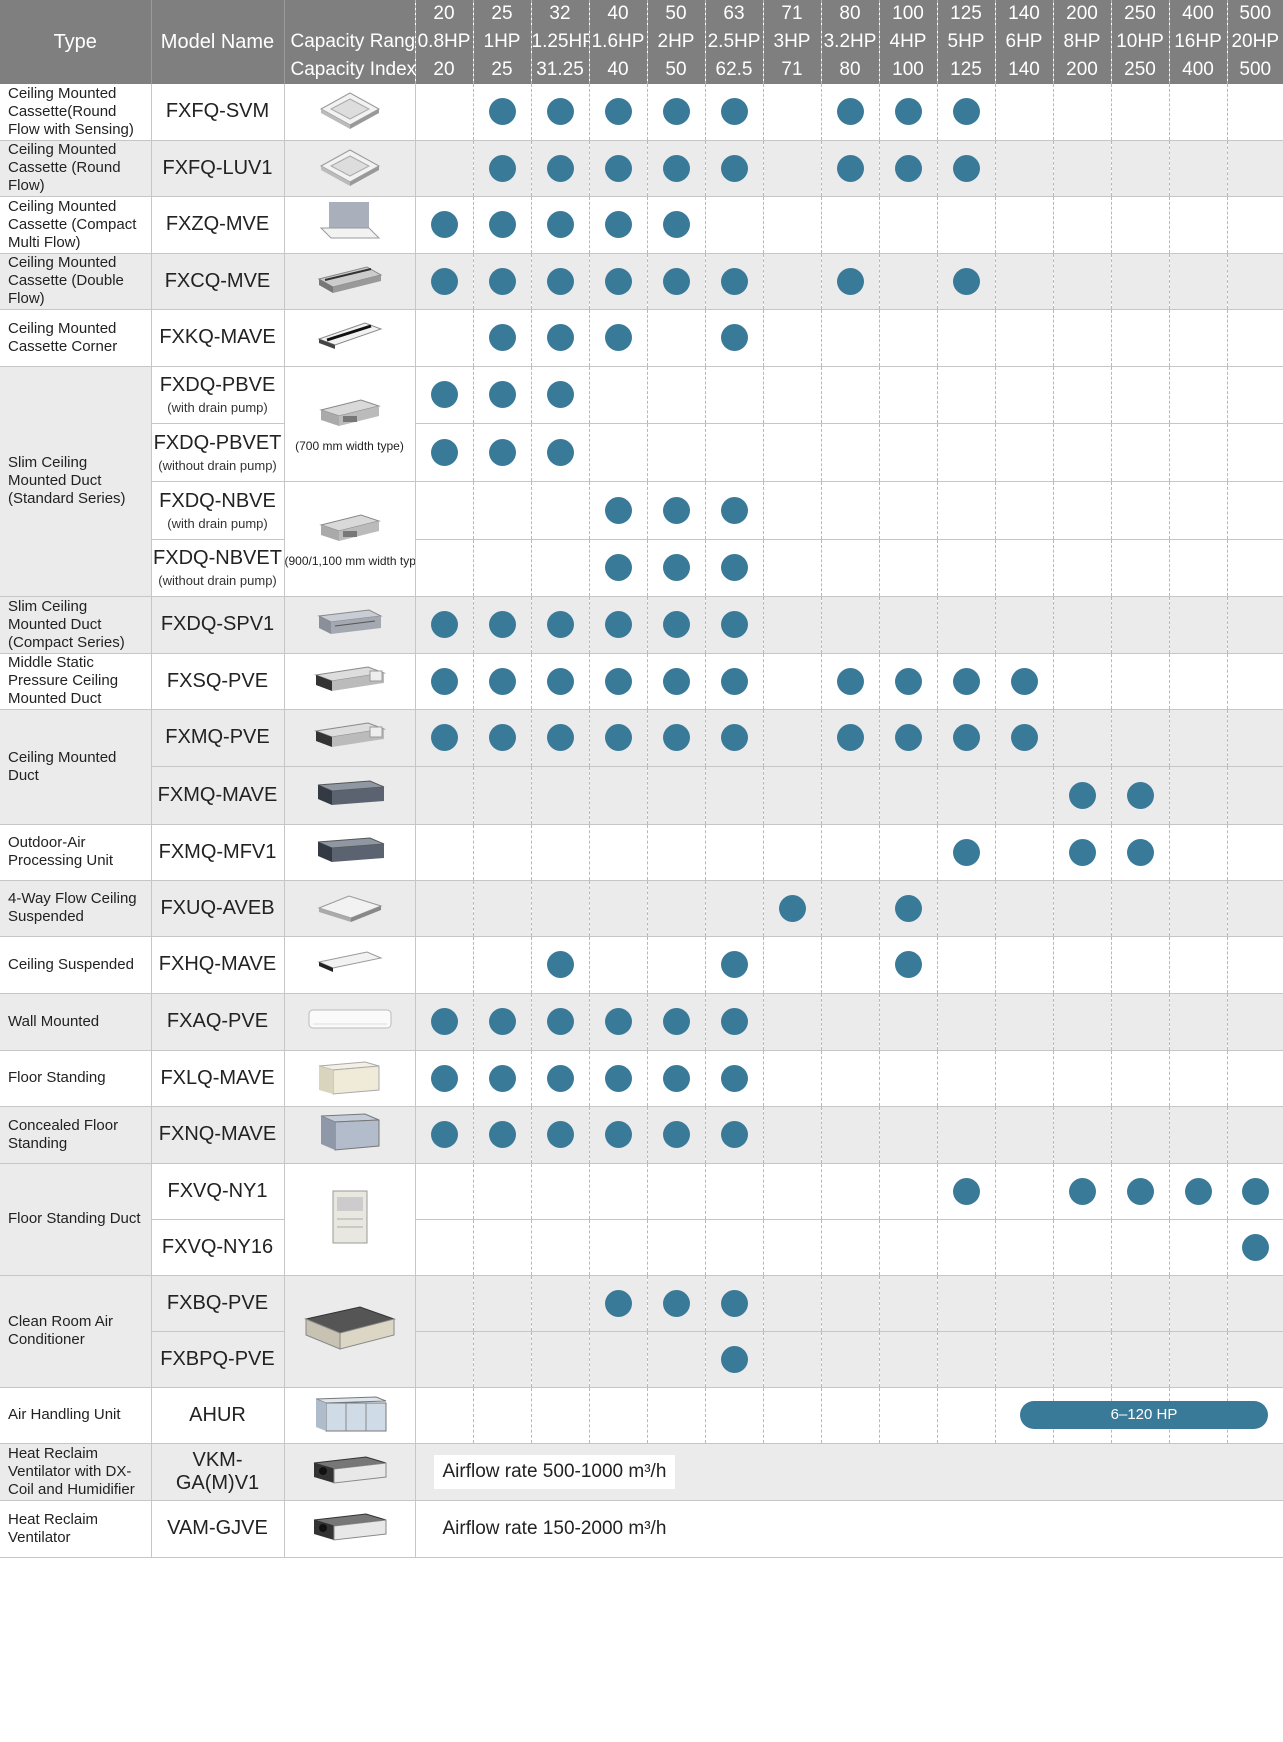  What do you see at coordinates (349, 561) in the screenshot?
I see `width-type-note: (900/1,100 mm width type)` at bounding box center [349, 561].